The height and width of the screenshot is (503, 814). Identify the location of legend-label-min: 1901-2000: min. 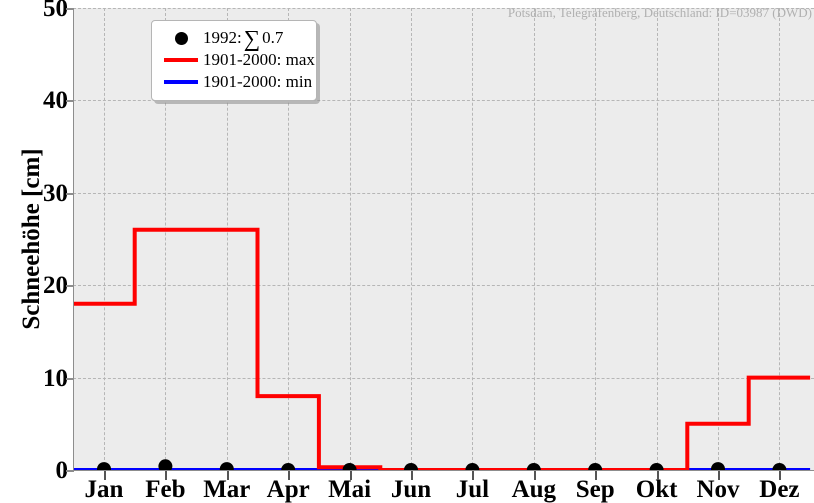
(258, 81).